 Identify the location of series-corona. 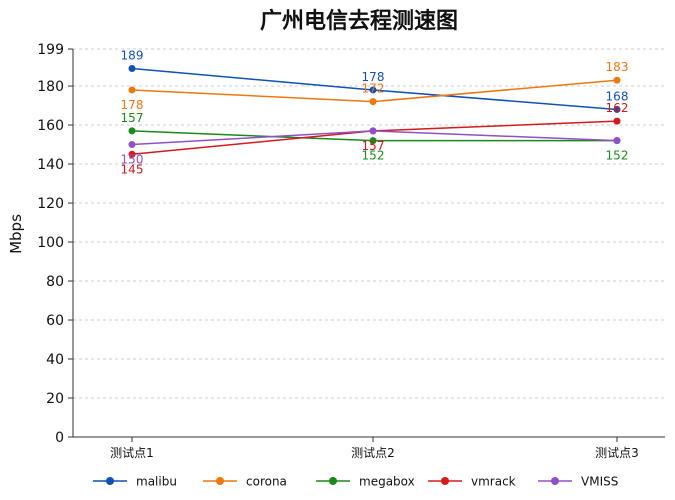
(374, 91).